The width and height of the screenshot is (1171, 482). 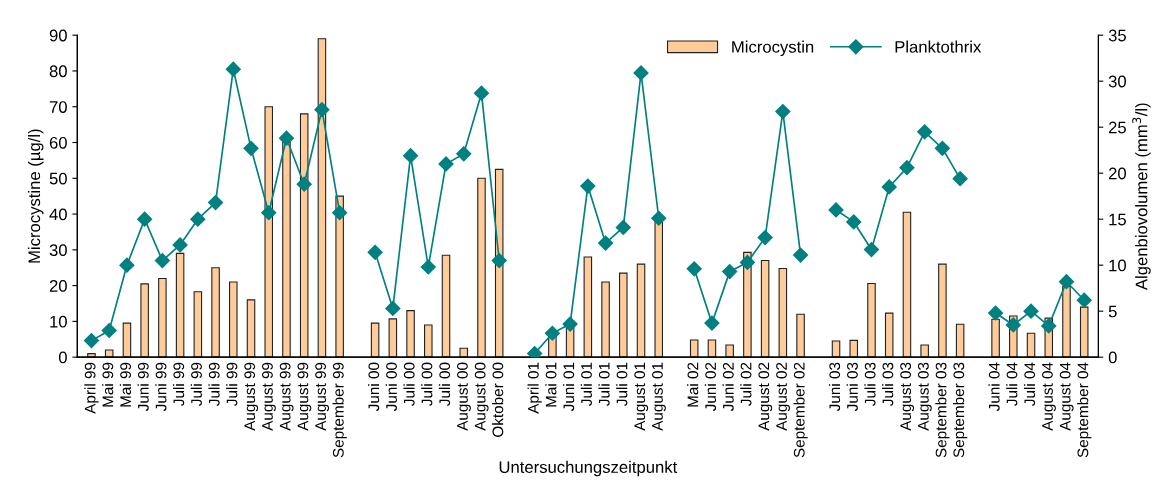 What do you see at coordinates (1117, 219) in the screenshot?
I see `y2-tick-label: 15` at bounding box center [1117, 219].